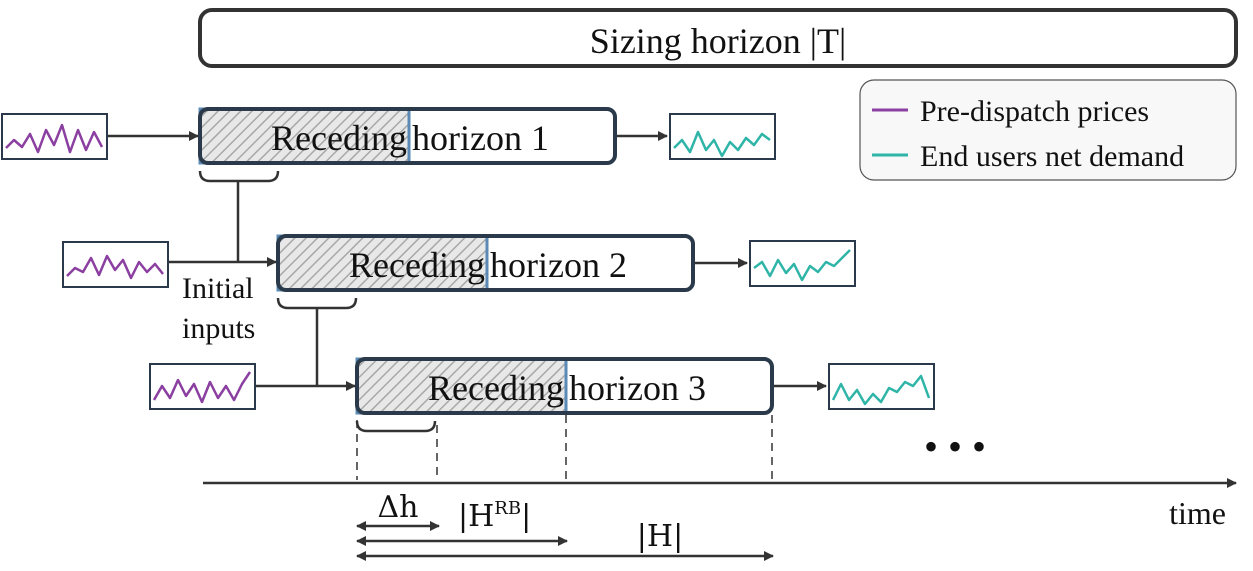  Describe the element at coordinates (1052, 156) in the screenshot. I see `legend-label-demand: End users net demand` at that location.